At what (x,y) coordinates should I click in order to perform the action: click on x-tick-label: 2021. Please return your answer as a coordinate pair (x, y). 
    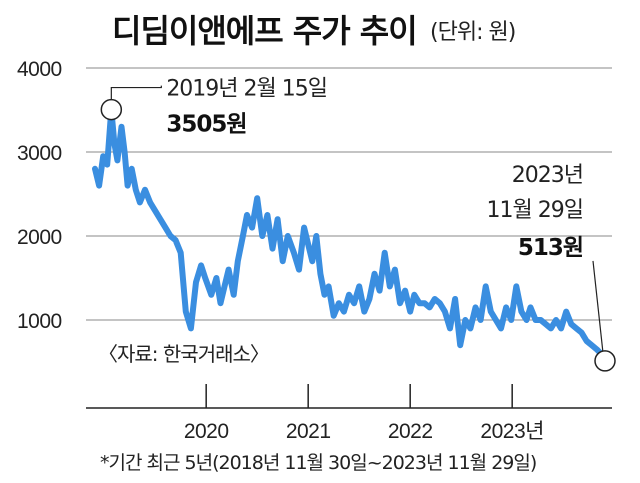
    Looking at the image, I should click on (308, 431).